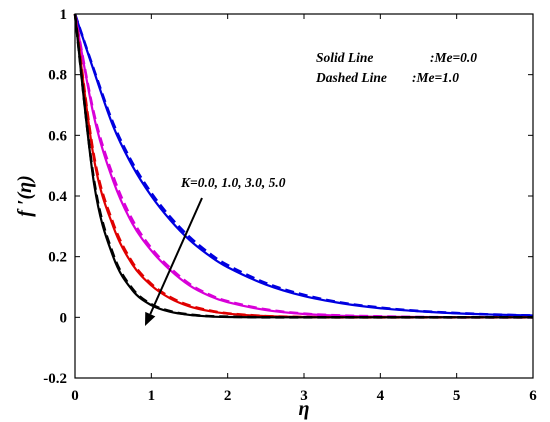 Image resolution: width=550 pixels, height=422 pixels. I want to click on x-tick-label: 3, so click(304, 396).